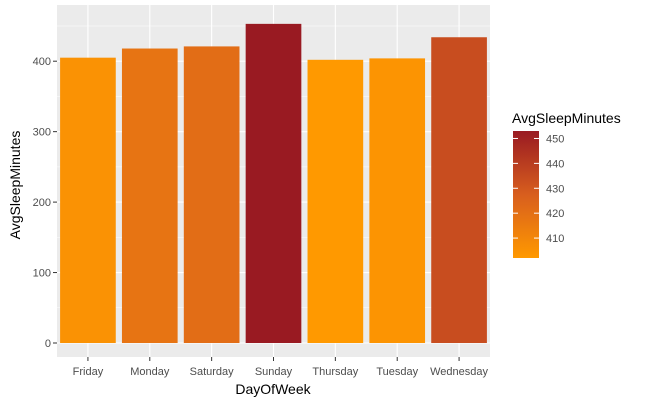  What do you see at coordinates (42, 203) in the screenshot?
I see `y-tick-label: 200` at bounding box center [42, 203].